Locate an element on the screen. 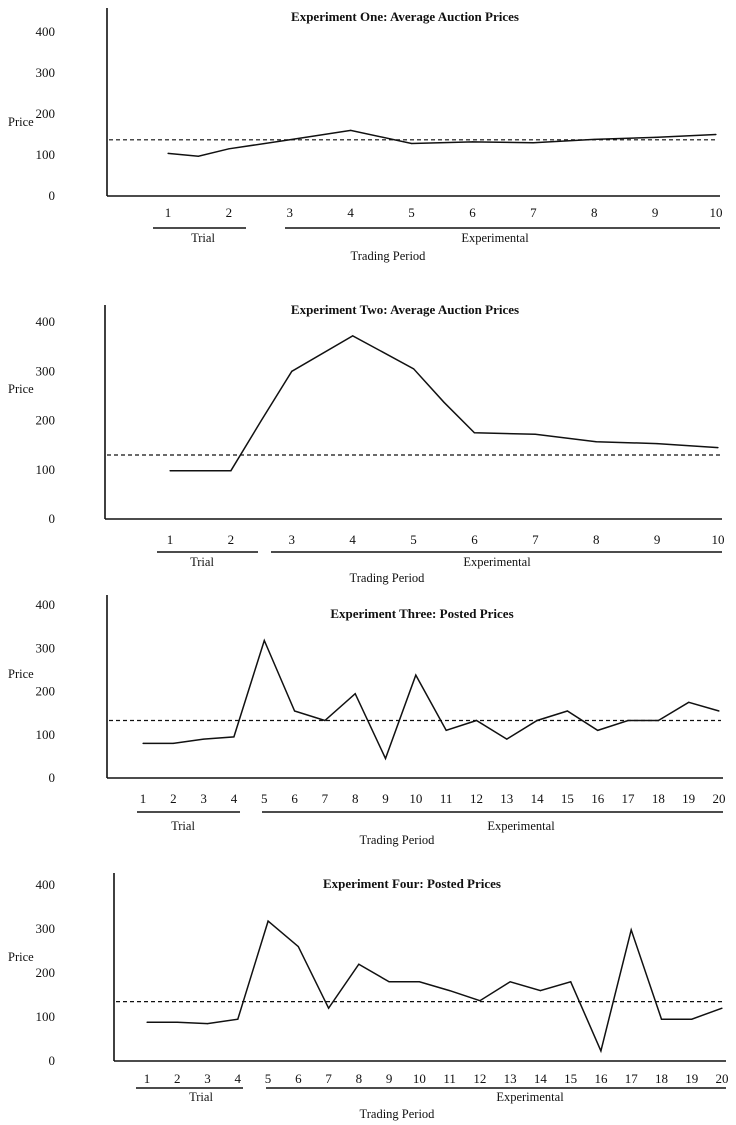 This screenshot has width=736, height=1125. x-tick-label: 20 is located at coordinates (719, 798).